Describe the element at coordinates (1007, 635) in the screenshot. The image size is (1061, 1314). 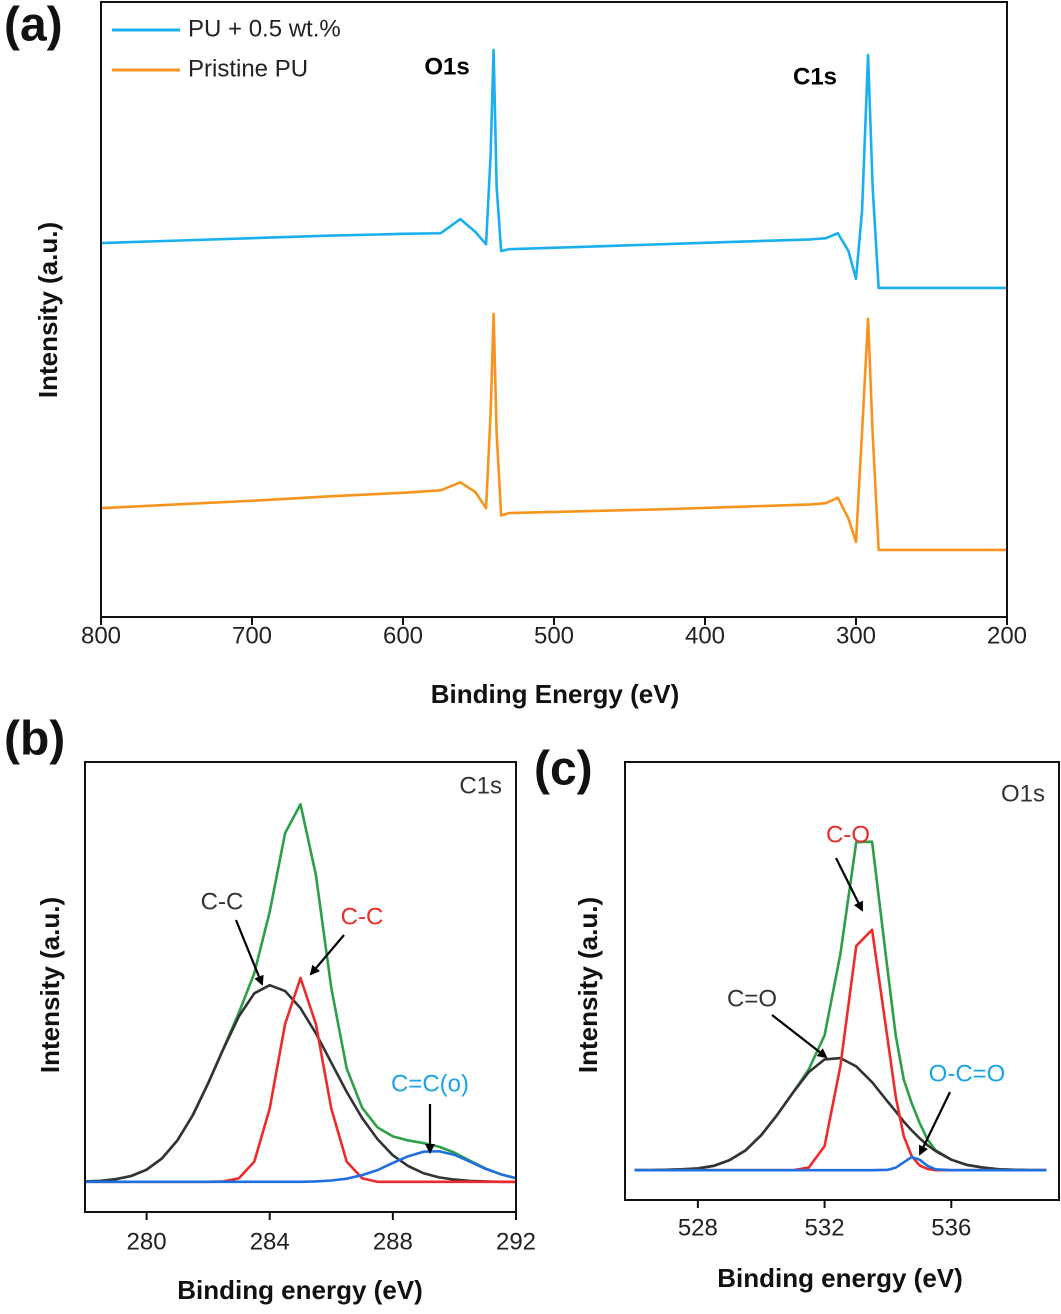
I see `x-tick-label: 200` at that location.